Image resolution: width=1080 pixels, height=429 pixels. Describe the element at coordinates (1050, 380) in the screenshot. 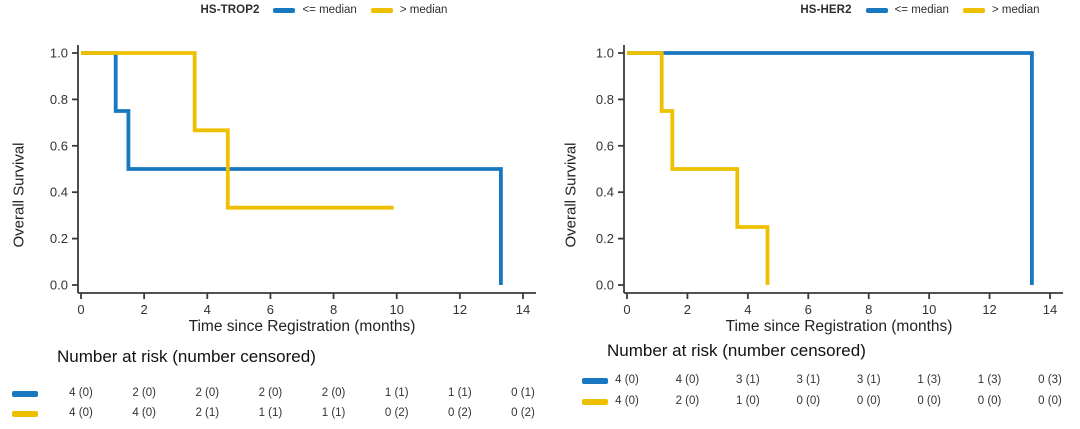

I see `risk-value: 0 (3)` at that location.